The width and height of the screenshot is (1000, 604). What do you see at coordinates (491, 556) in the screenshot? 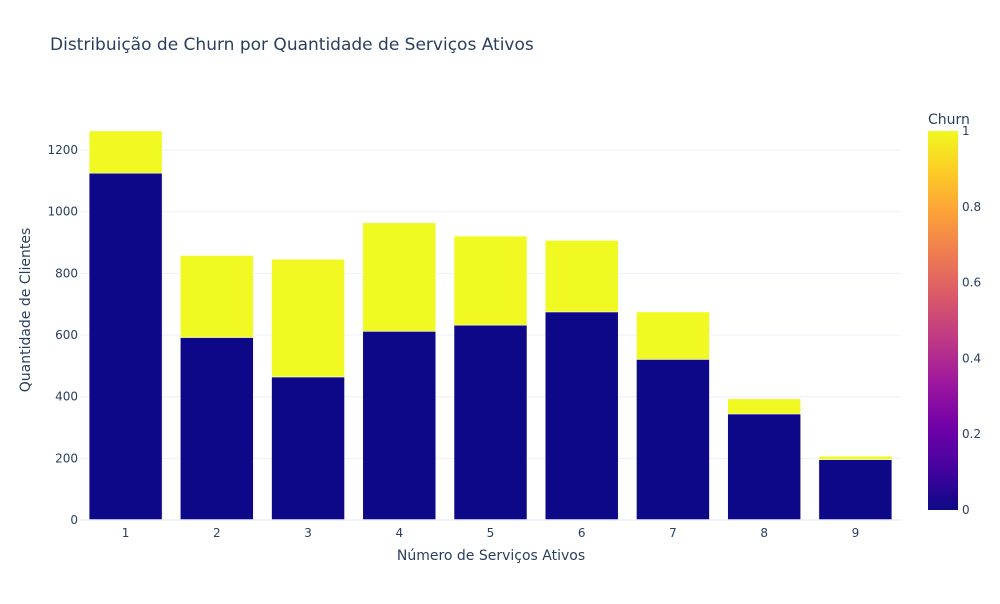
I see `x-axis-label: Número de Serviços Ativos` at bounding box center [491, 556].